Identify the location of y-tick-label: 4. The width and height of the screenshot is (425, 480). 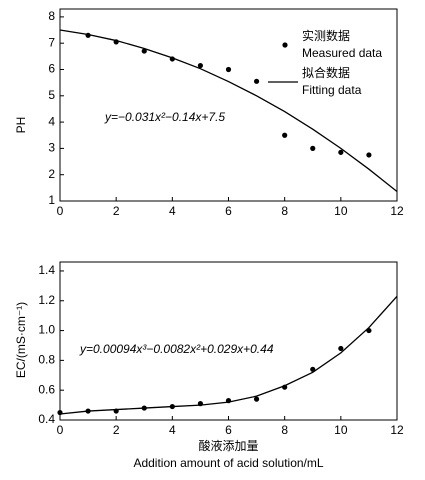
(51, 121).